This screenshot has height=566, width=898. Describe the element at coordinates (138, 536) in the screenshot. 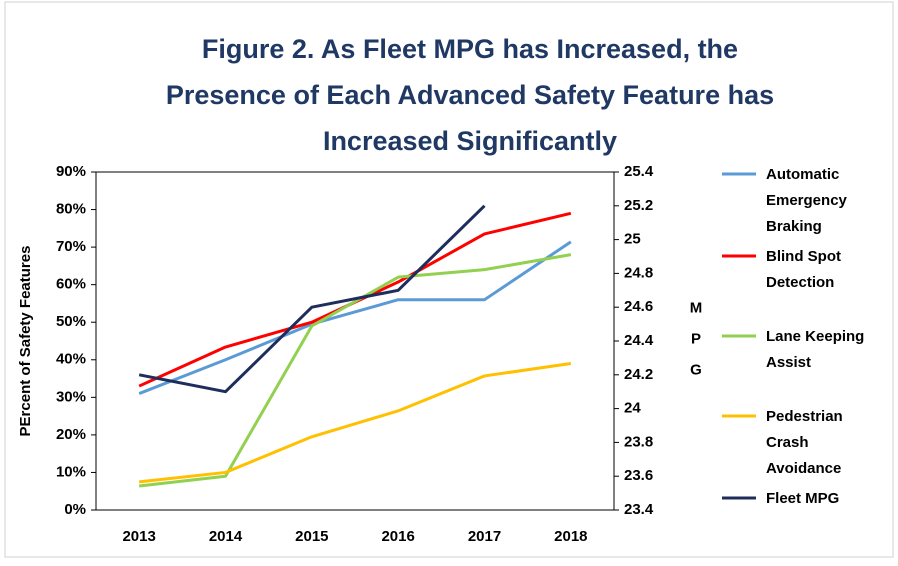

I see `x-tick-label: 2013` at that location.